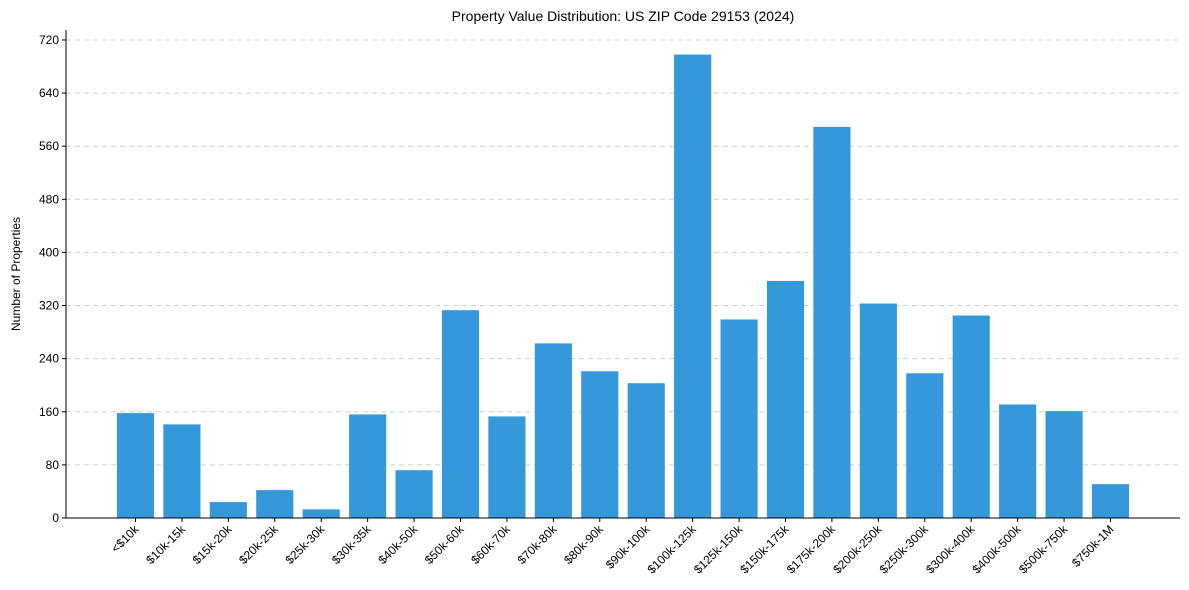  Describe the element at coordinates (445, 545) in the screenshot. I see `x-tick-label: $50k-60k` at that location.